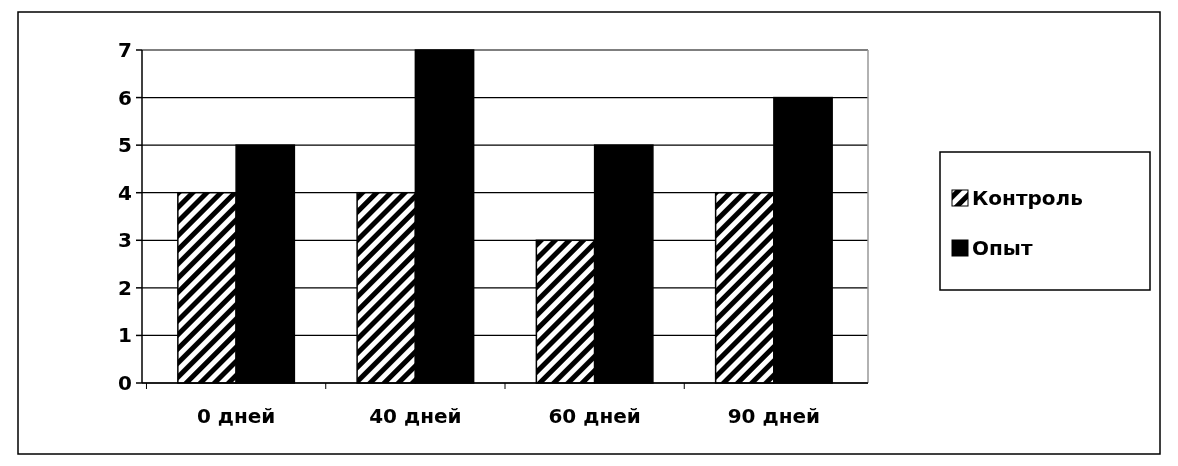  Describe the element at coordinates (1027, 198) in the screenshot. I see `legend-label: Контроль` at that location.